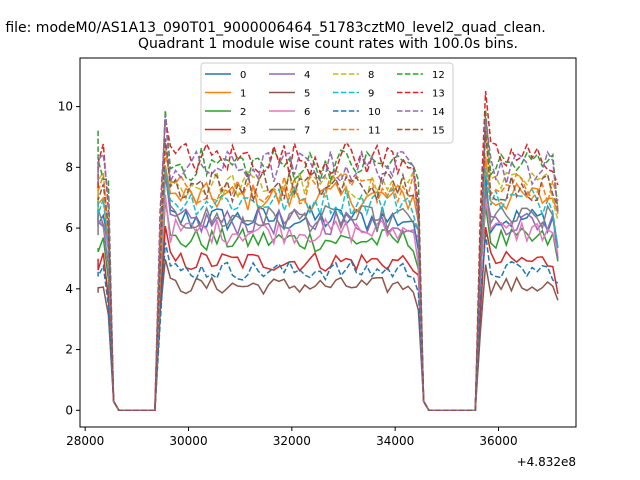 The width and height of the screenshot is (640, 480). What do you see at coordinates (188, 441) in the screenshot?
I see `x-tick-label: 30000` at bounding box center [188, 441].